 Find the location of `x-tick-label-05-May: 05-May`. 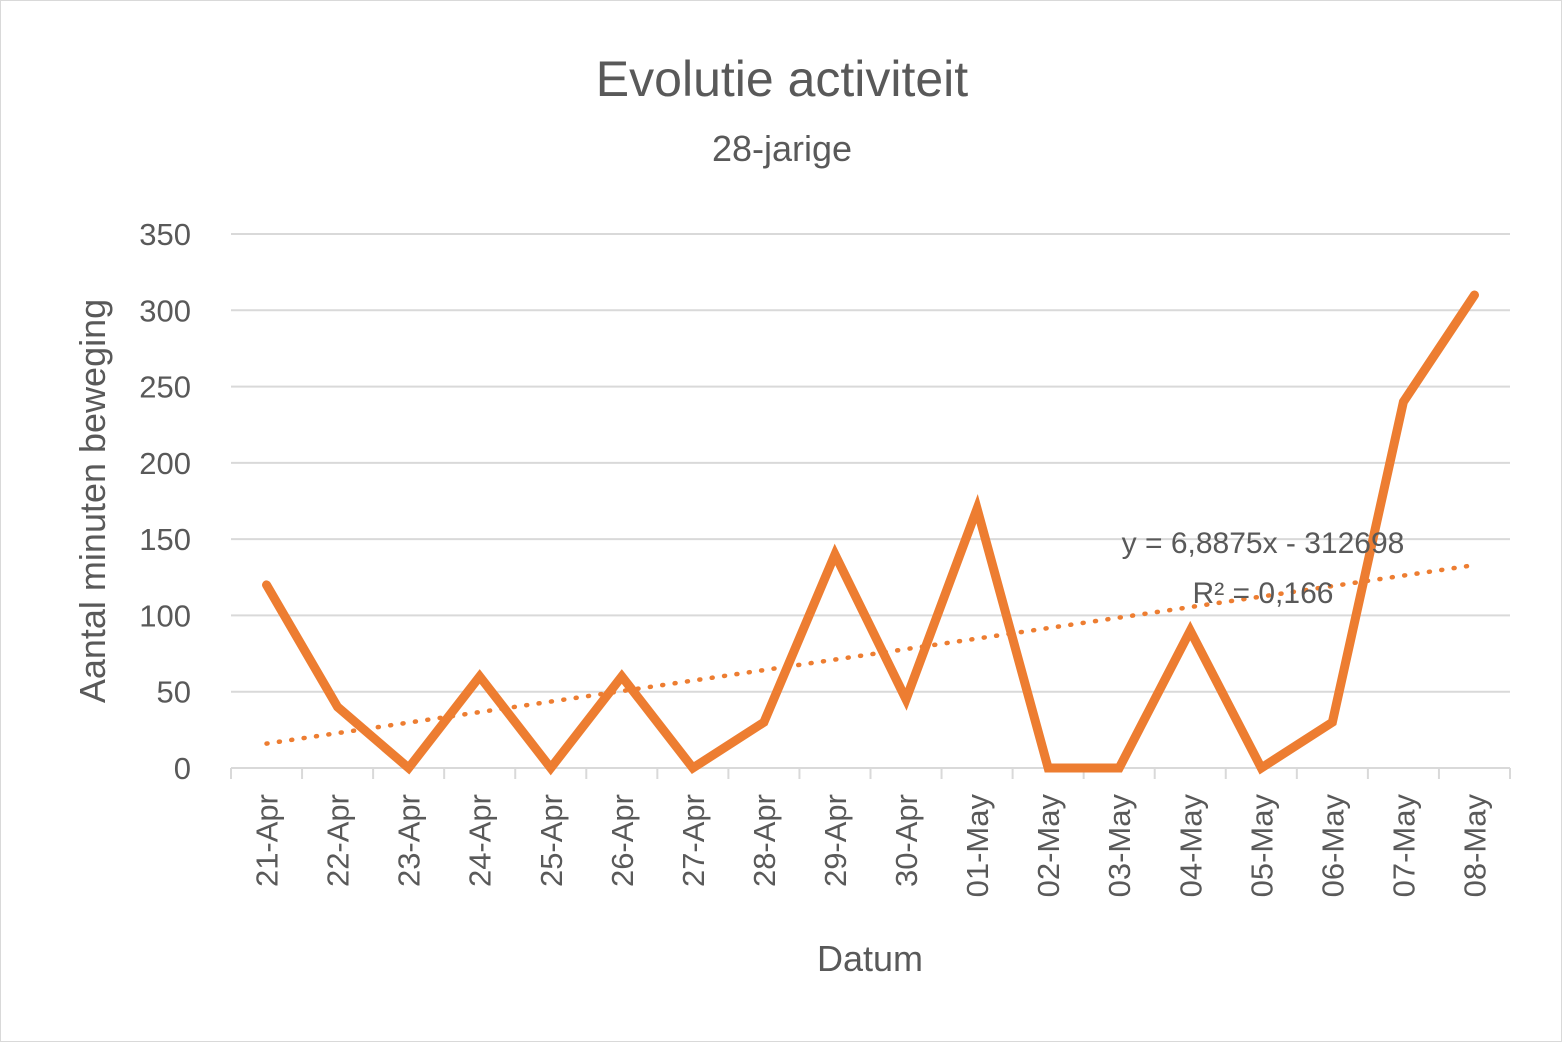

x-tick-label-05-May: 05-May is located at coordinates (1261, 846).